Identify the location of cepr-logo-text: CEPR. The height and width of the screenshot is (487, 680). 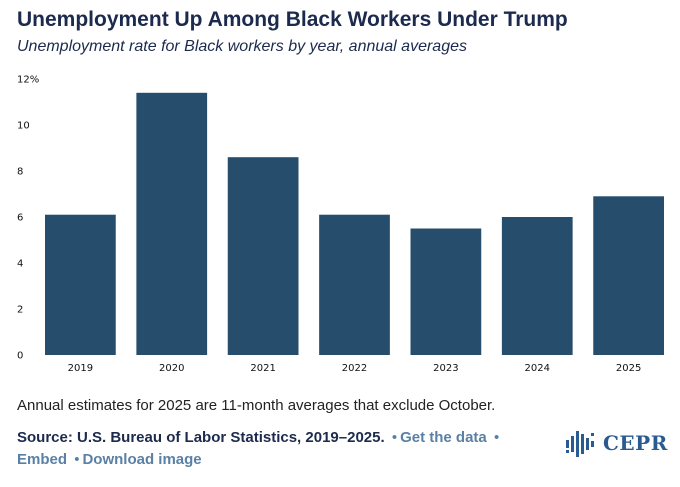
(635, 443).